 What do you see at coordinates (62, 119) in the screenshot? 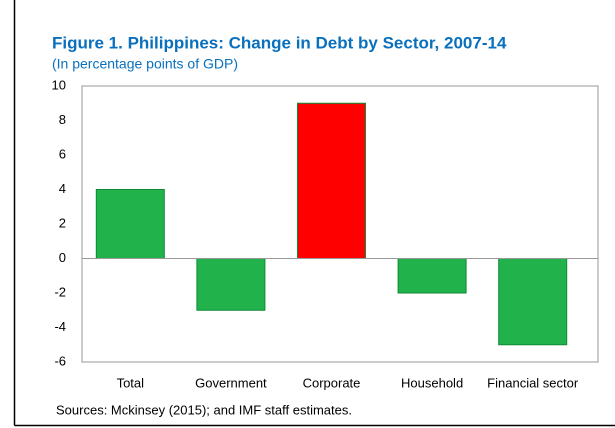
I see `y-tick-label: 8` at bounding box center [62, 119].